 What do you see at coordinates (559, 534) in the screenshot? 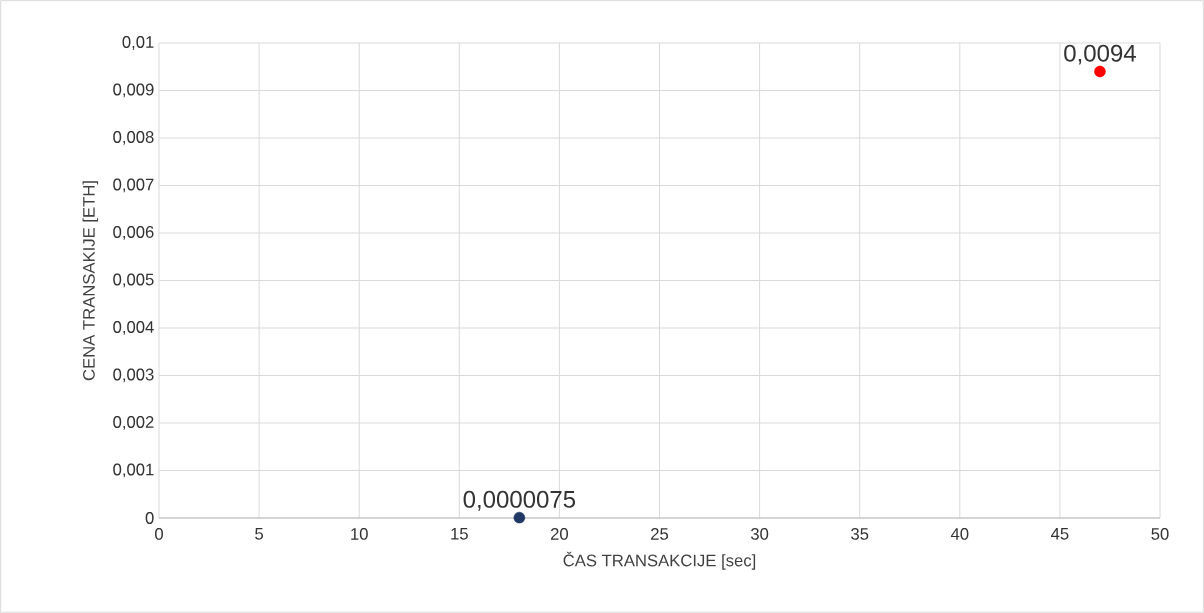
I see `x-tick-label: 20` at bounding box center [559, 534].